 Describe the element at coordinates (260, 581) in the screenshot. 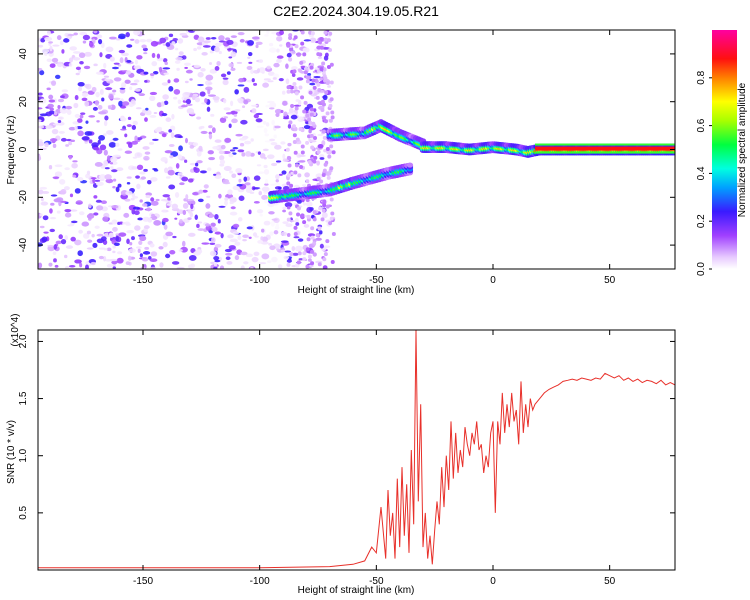

I see `snr-x-tick-label: -100` at that location.